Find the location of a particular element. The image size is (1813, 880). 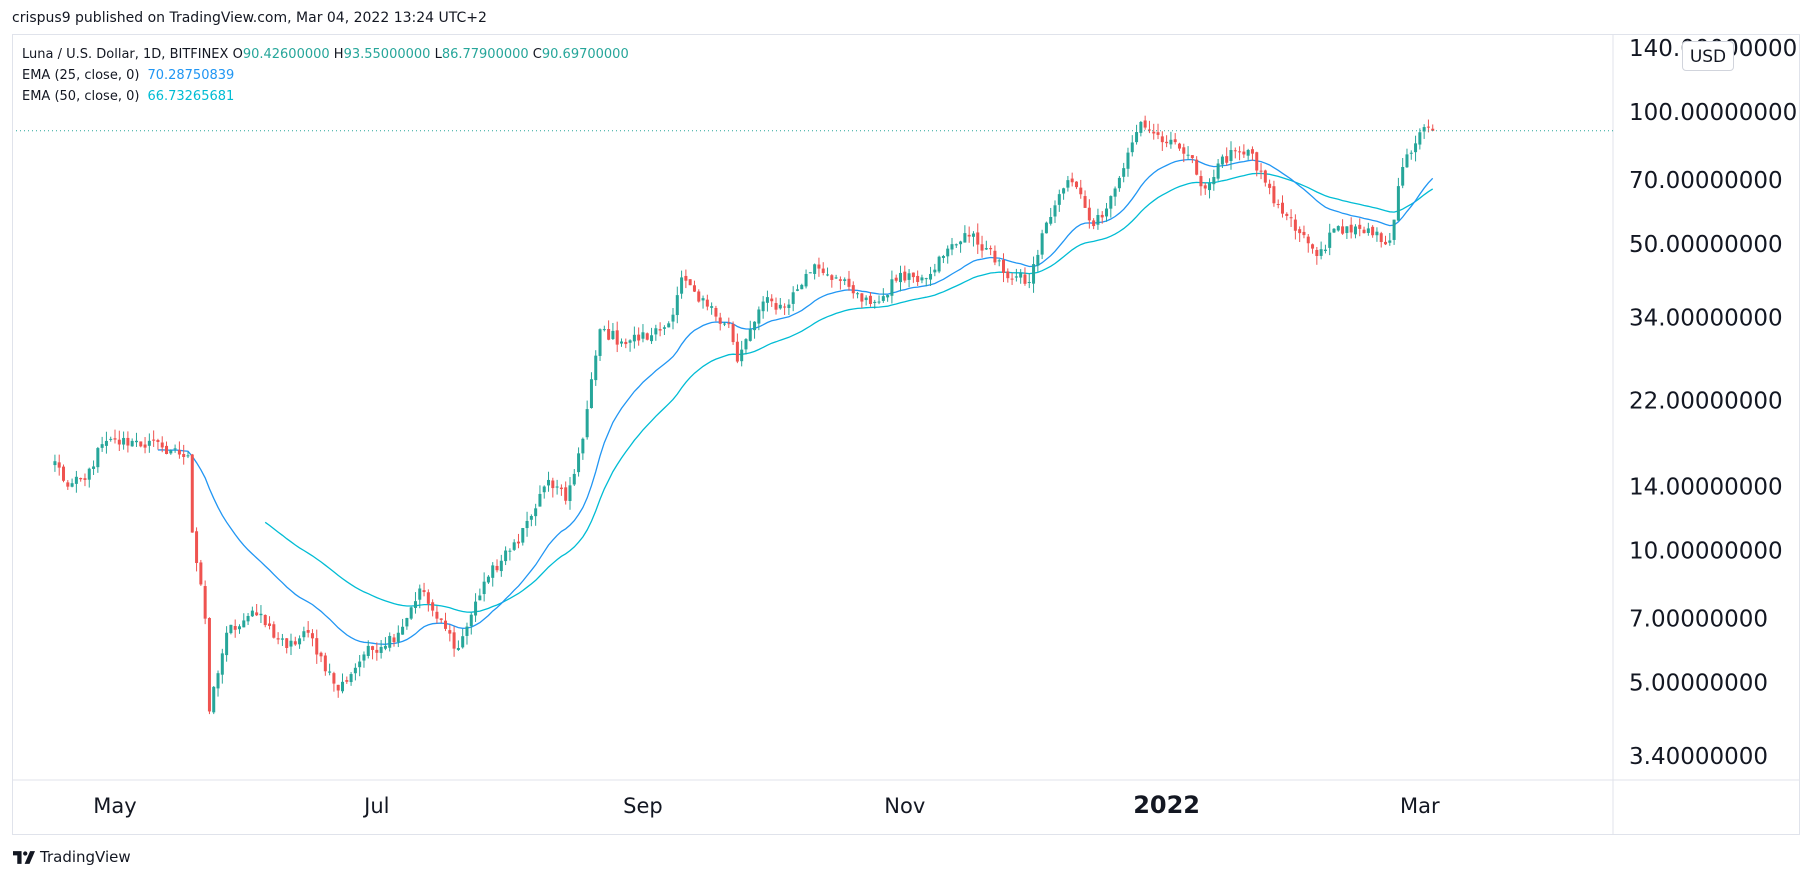

y-tick-label: 10.00000000 is located at coordinates (1706, 552).